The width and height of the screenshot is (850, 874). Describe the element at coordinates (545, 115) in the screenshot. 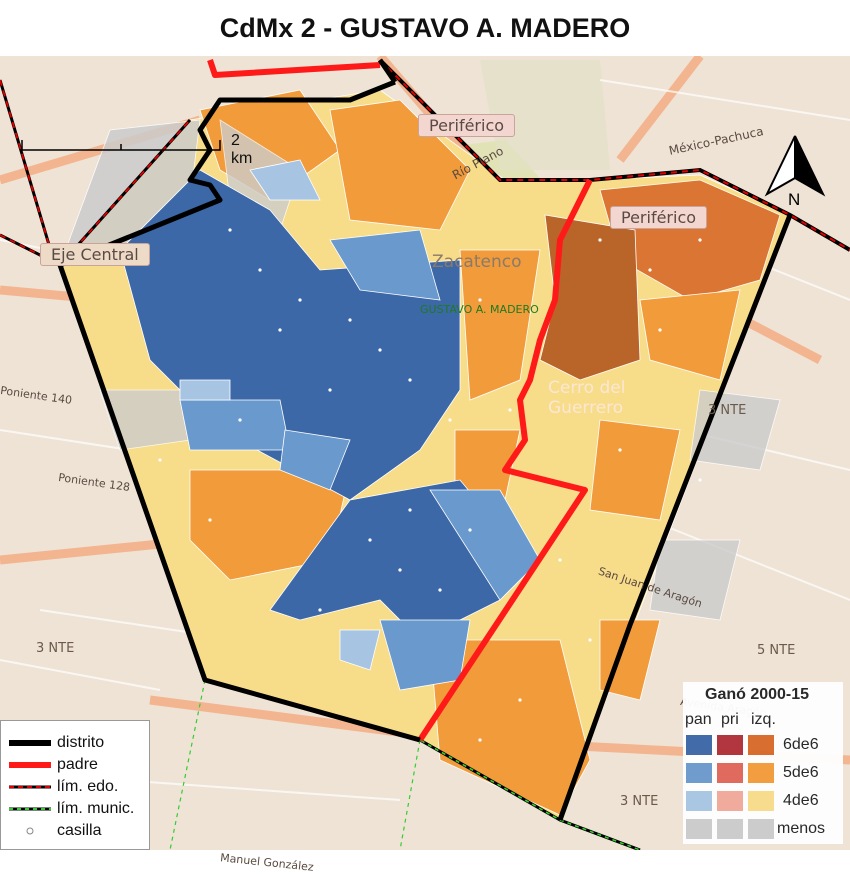

I see `park-area` at that location.